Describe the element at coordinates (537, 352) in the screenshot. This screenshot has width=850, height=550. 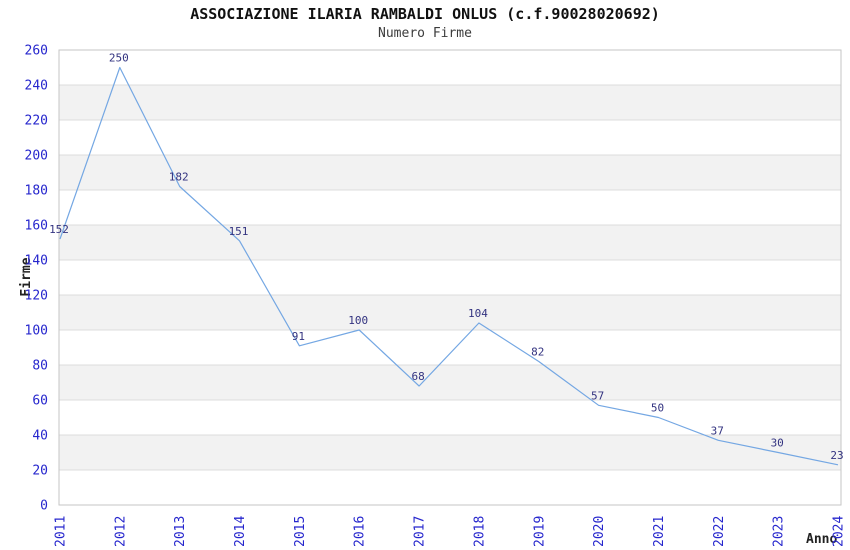
I see `point-value-label: 82` at that location.